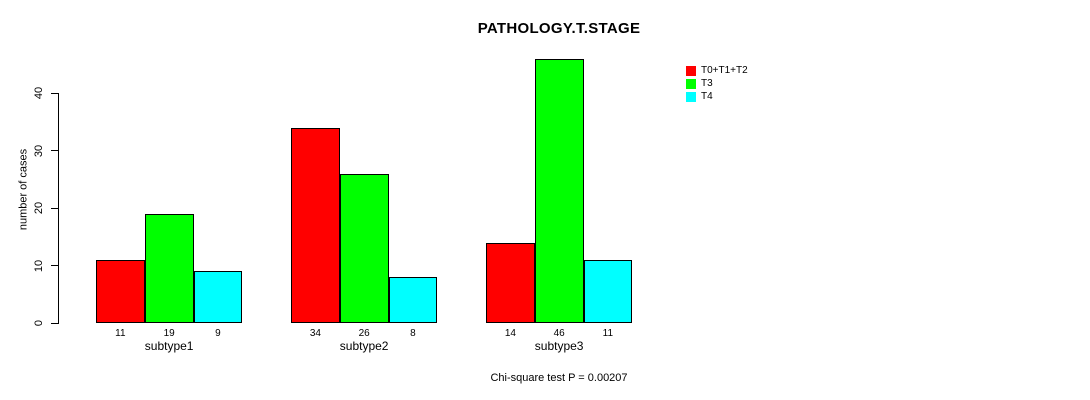 The width and height of the screenshot is (1090, 400). I want to click on bar-value-label: 46, so click(559, 333).